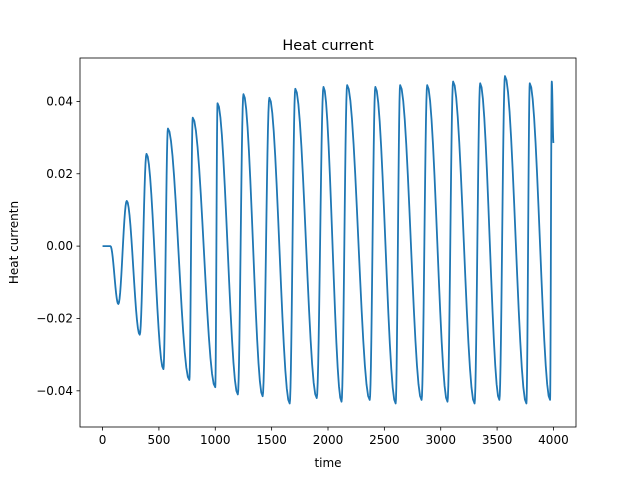 This screenshot has height=480, width=640. I want to click on x-tick-label: 1000, so click(215, 440).